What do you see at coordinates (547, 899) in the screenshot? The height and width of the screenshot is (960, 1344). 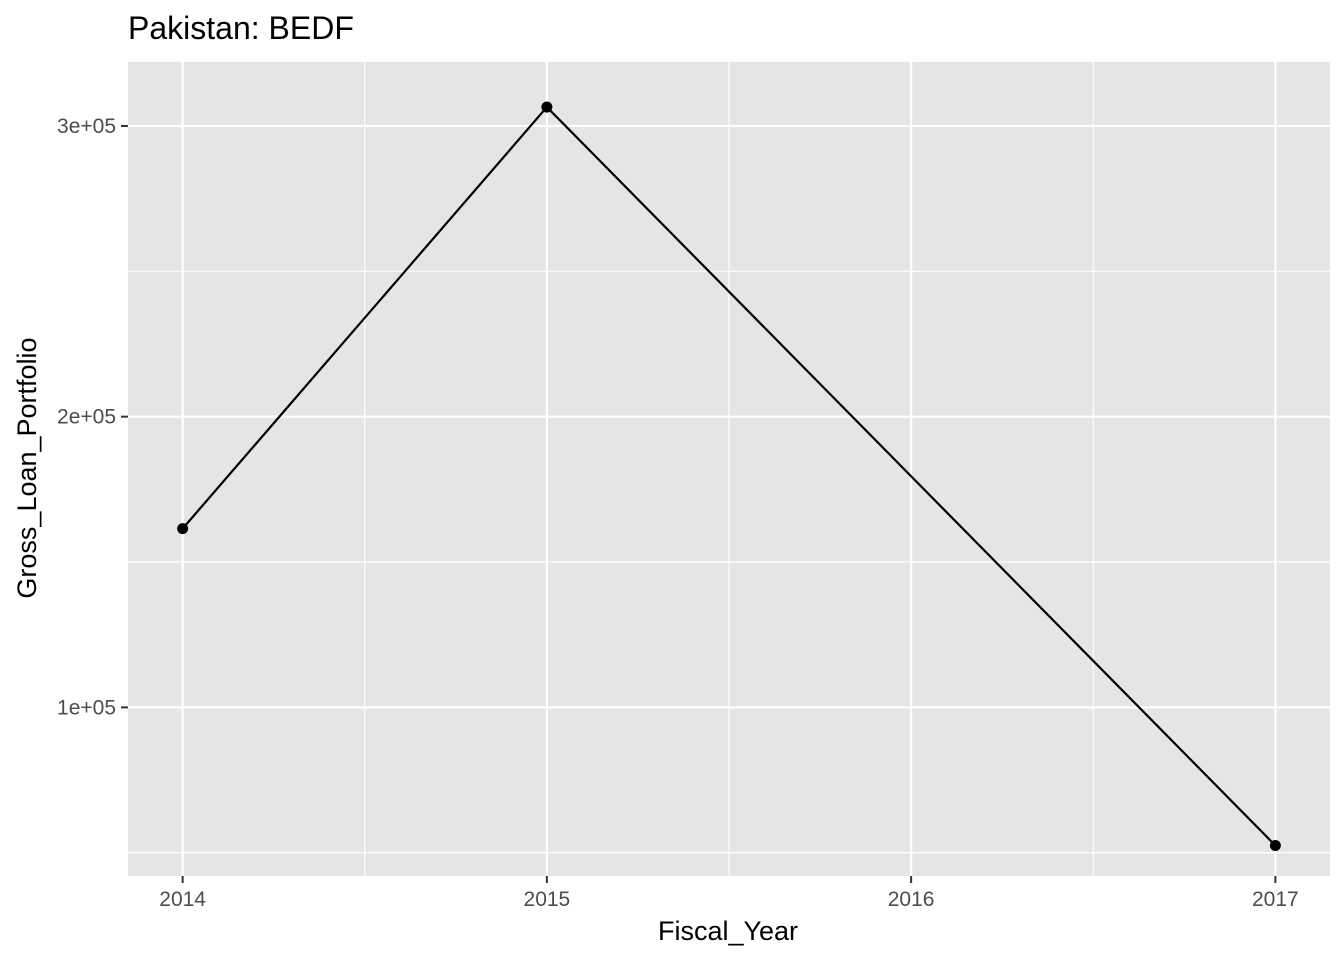 I see `x-tick-label: 2015` at bounding box center [547, 899].